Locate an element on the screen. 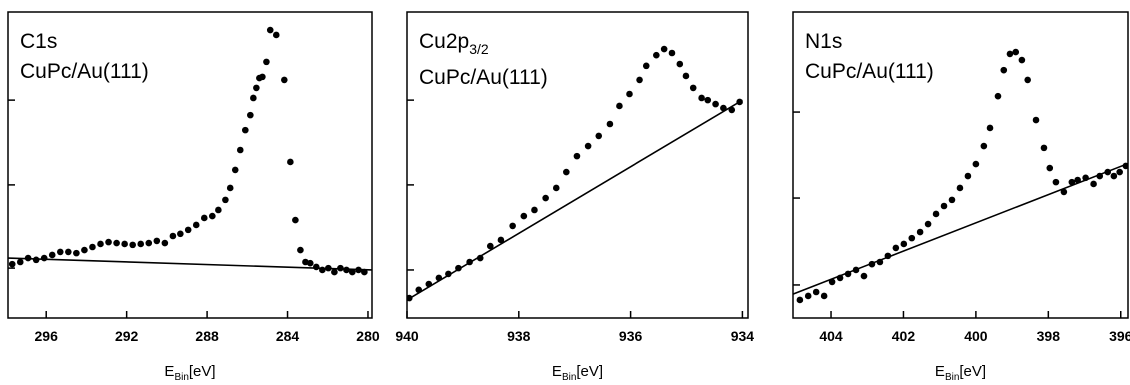 The width and height of the screenshot is (1130, 385). x-tick-label: 934 is located at coordinates (743, 336).